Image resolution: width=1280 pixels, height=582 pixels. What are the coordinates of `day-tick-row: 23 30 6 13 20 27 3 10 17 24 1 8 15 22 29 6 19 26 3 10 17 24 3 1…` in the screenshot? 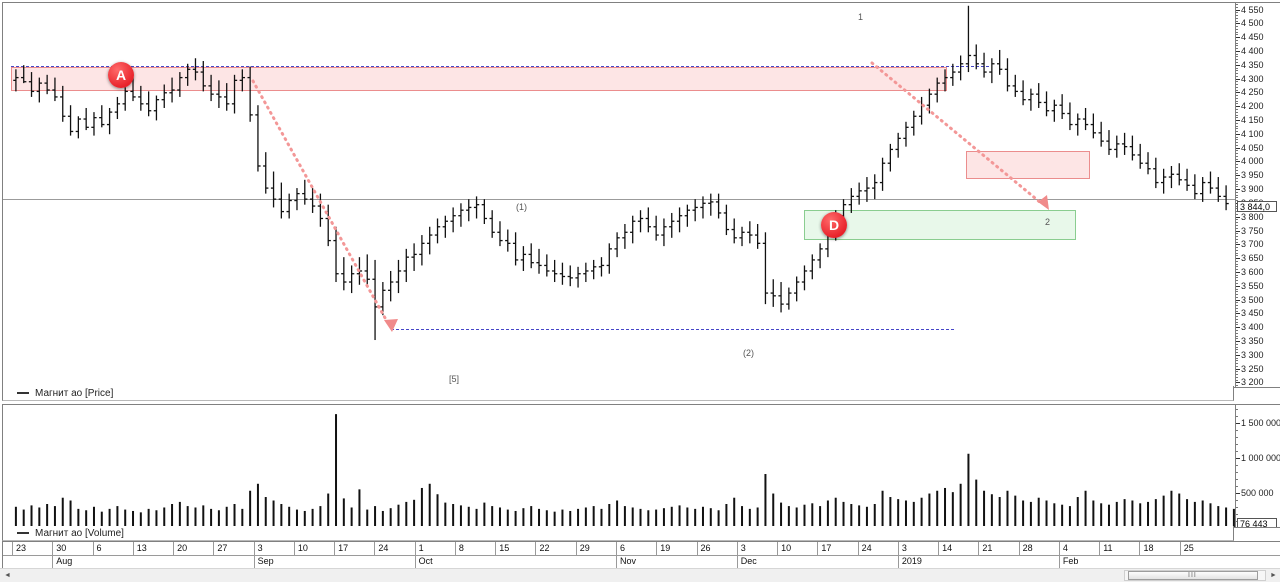 It's located at (641, 549).